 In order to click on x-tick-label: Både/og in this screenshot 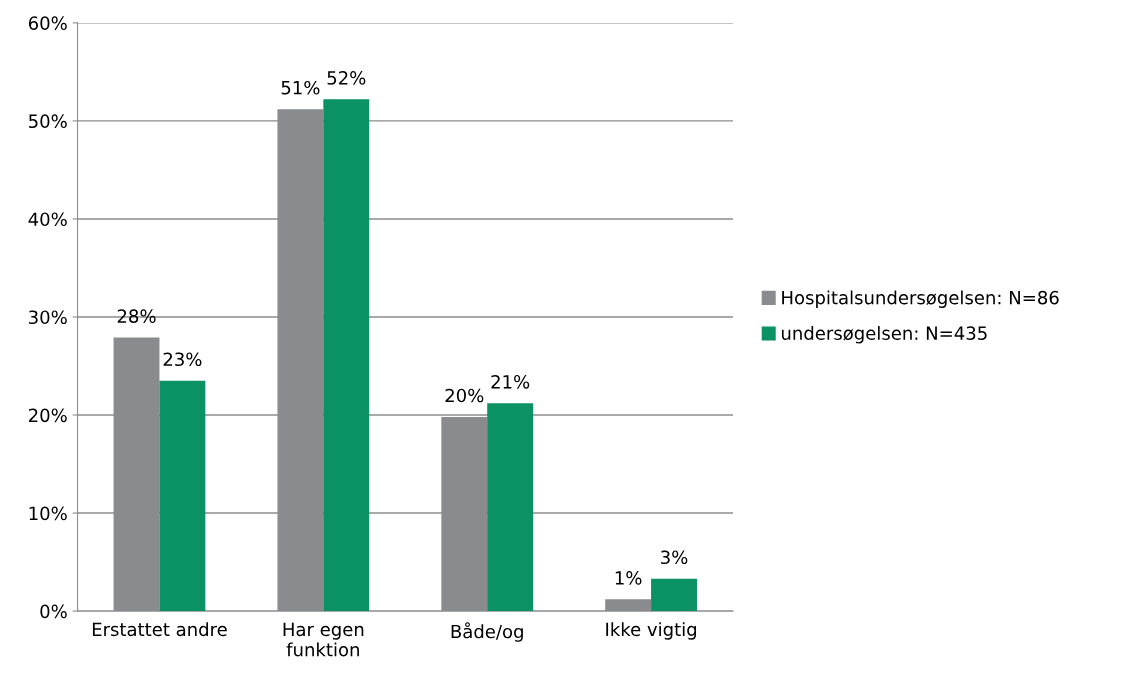, I will do `click(487, 632)`.